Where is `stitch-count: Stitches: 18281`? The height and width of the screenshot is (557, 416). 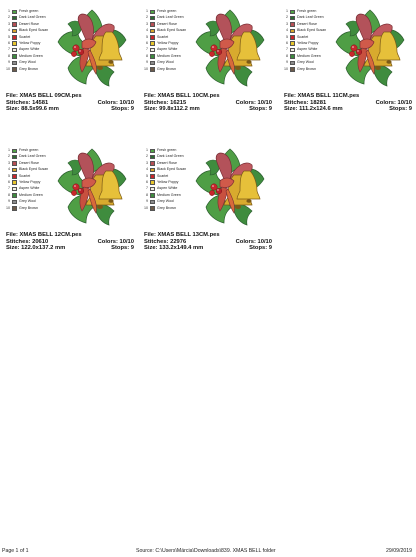 stitch-count: Stitches: 18281 is located at coordinates (305, 102).